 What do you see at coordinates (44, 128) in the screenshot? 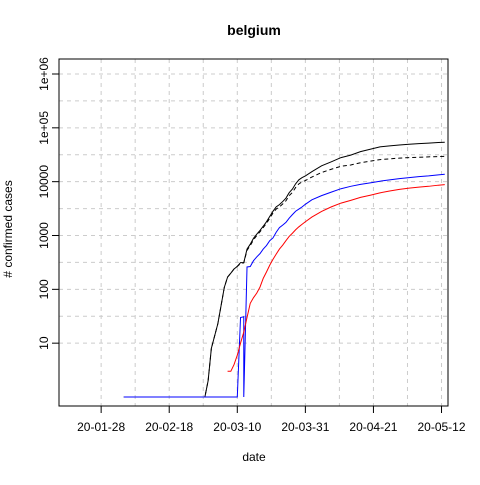
I see `y-tick-label: 1e+05` at bounding box center [44, 128].